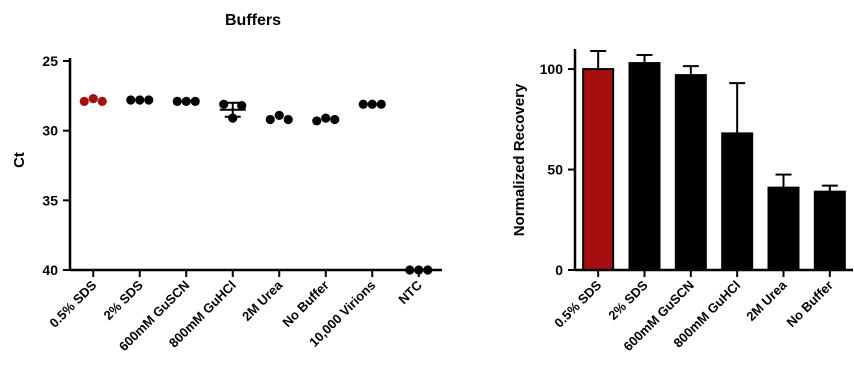 The height and width of the screenshot is (384, 854). I want to click on y-tick-label: 50, so click(555, 170).